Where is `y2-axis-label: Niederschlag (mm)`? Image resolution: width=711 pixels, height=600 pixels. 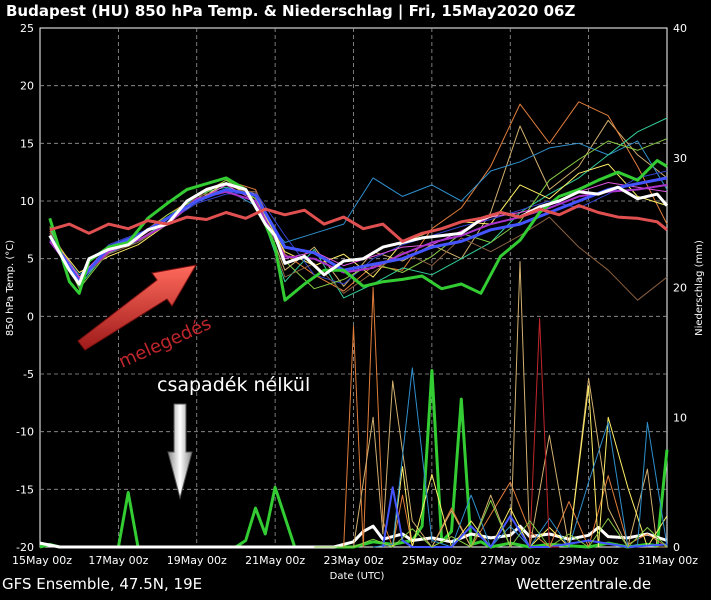 y2-axis-label: Niederschlag (mm) is located at coordinates (699, 288).